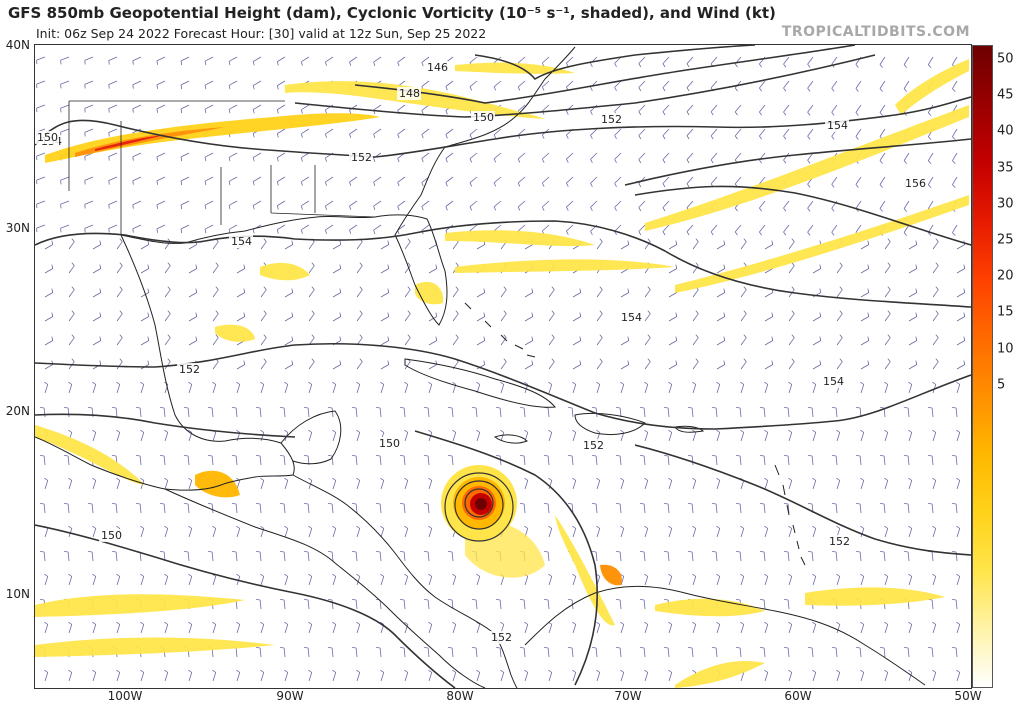 The image size is (1024, 706). I want to click on colorbar-tick-label: 40, so click(1005, 131).